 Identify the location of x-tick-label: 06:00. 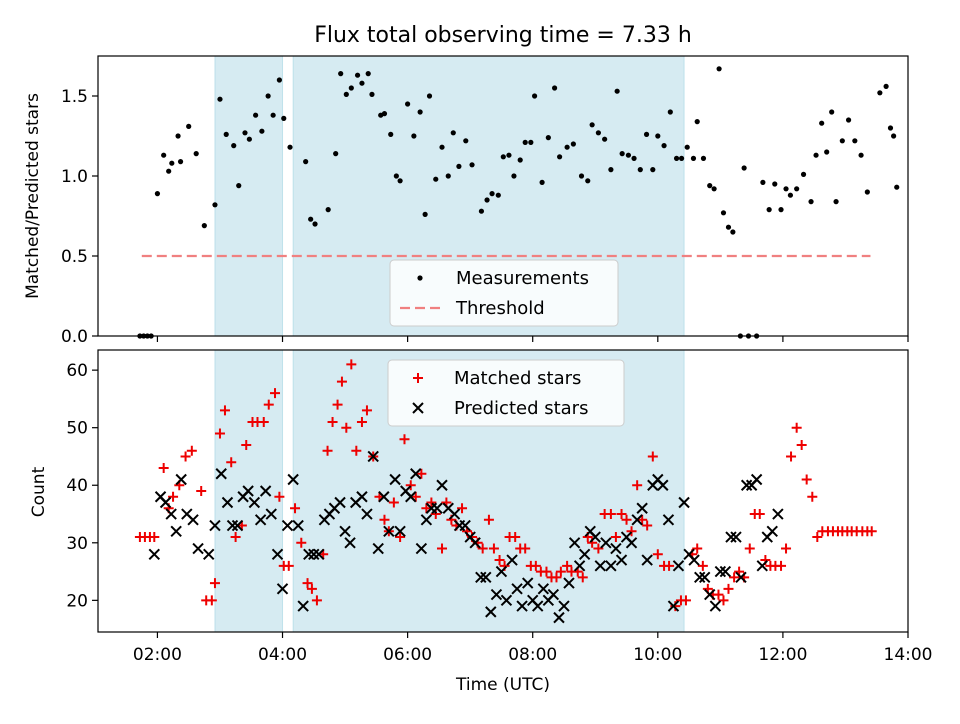
(407, 655).